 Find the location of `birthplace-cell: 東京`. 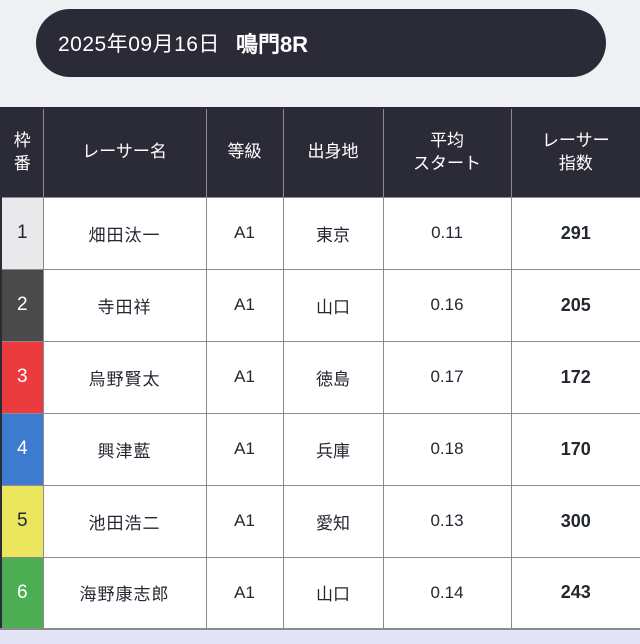

birthplace-cell: 東京 is located at coordinates (333, 233).